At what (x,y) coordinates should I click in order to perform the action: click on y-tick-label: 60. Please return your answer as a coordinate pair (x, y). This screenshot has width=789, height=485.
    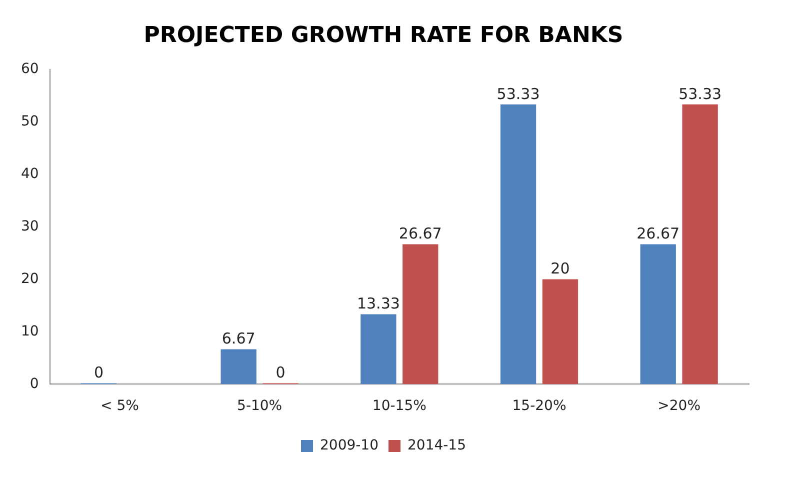
    Looking at the image, I should click on (29, 69).